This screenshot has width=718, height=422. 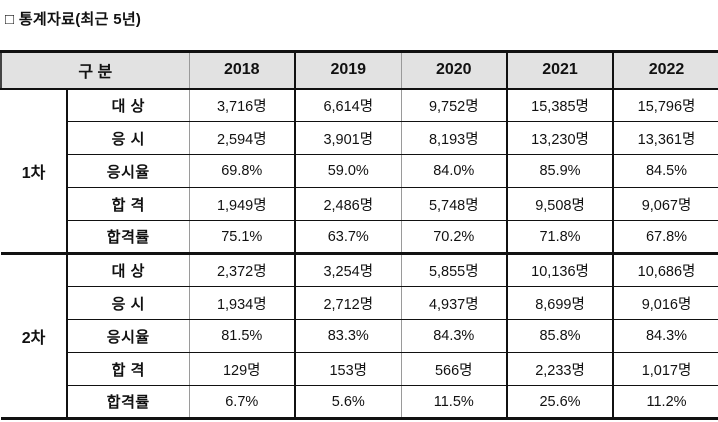 I want to click on value-cell: 25.6%, so click(x=560, y=402).